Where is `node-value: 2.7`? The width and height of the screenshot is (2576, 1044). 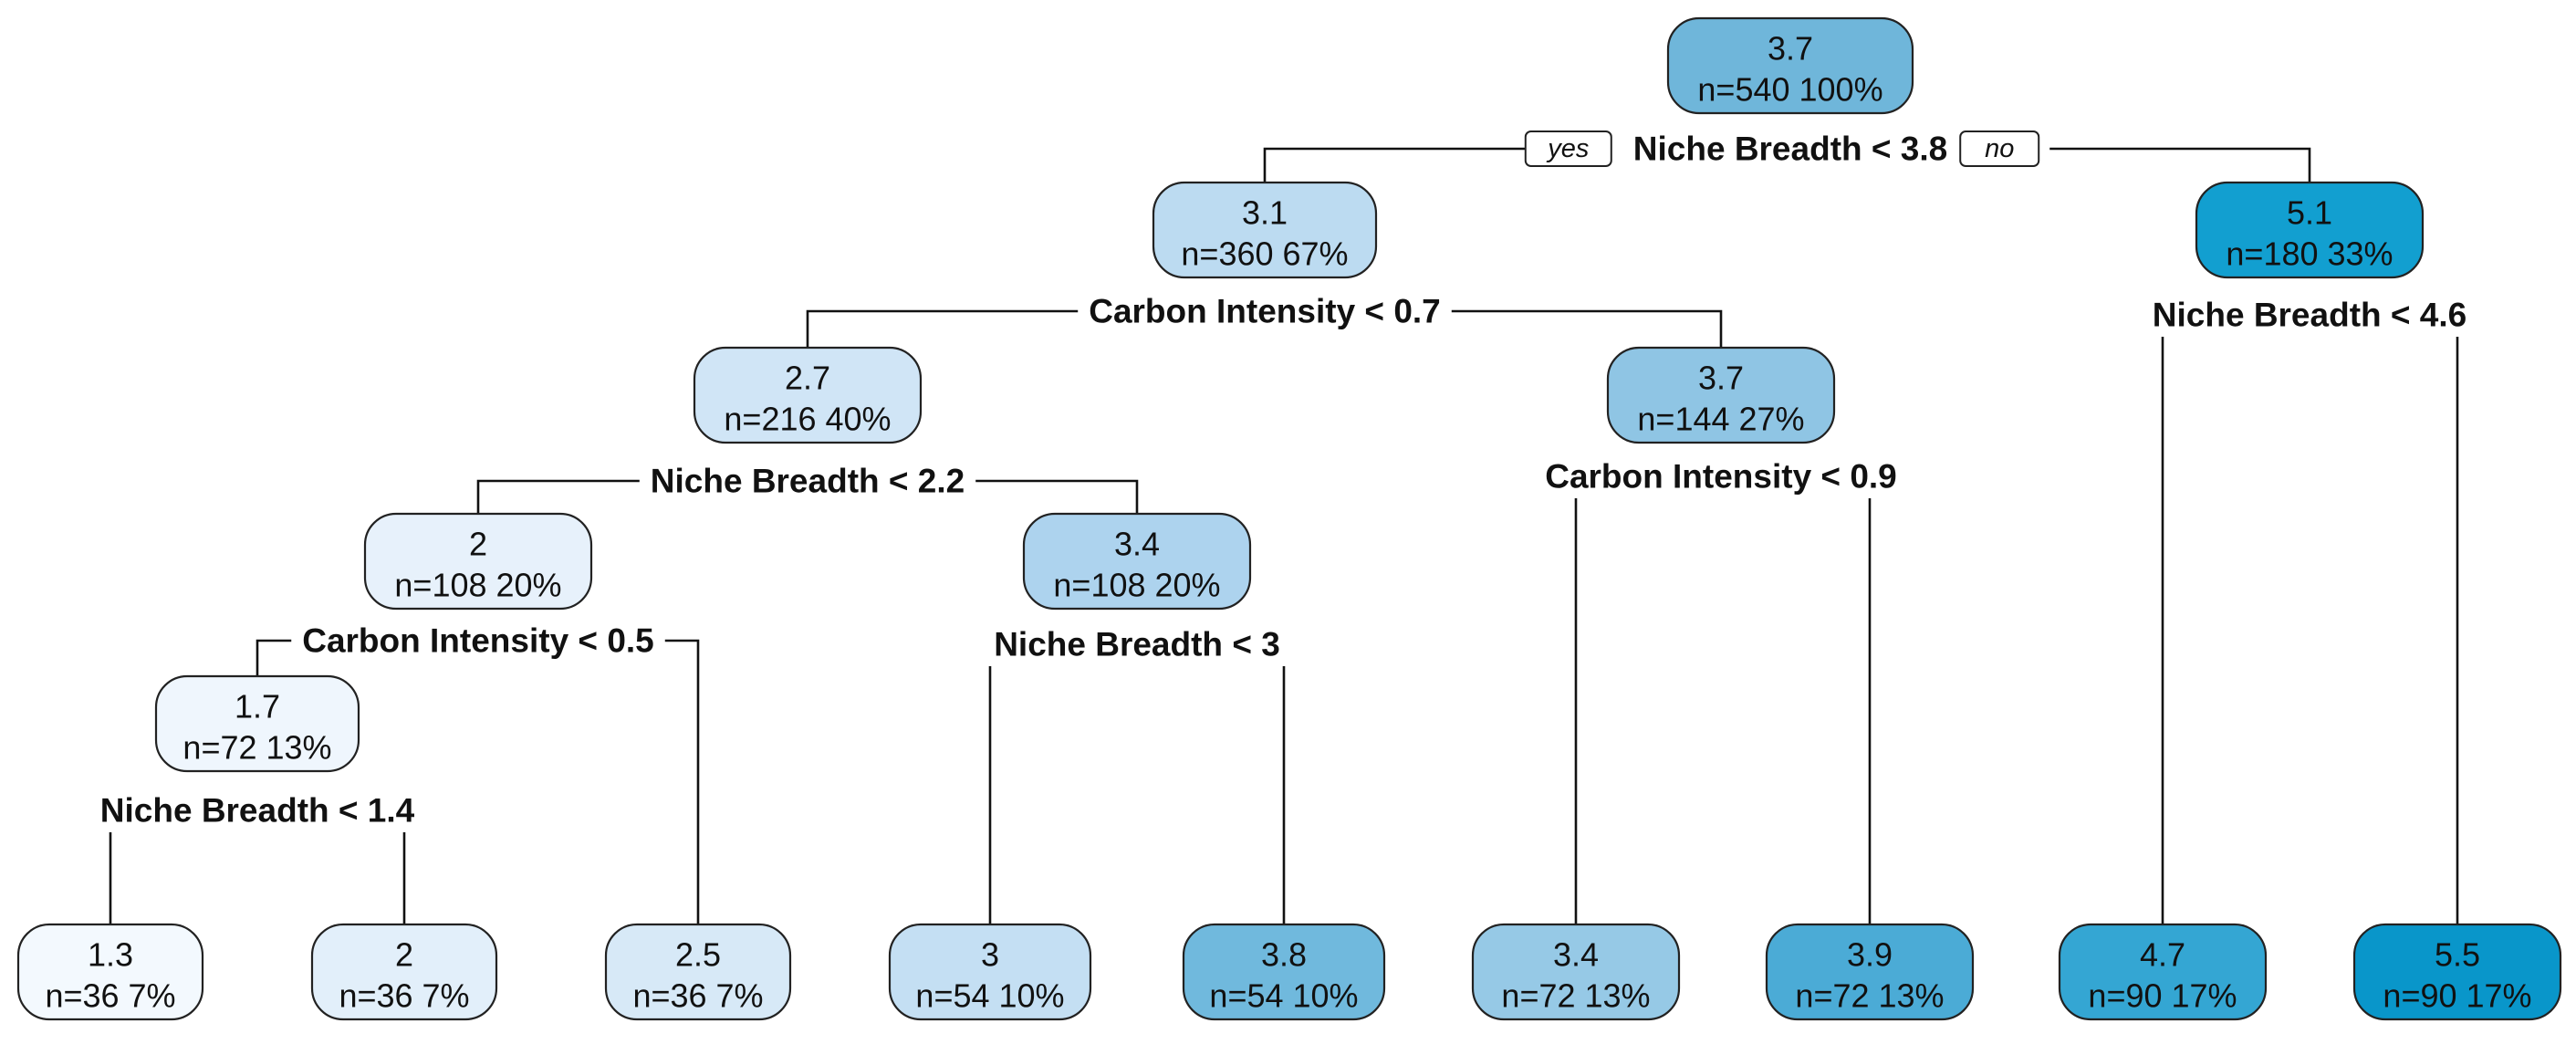 node-value: 2.7 is located at coordinates (807, 378).